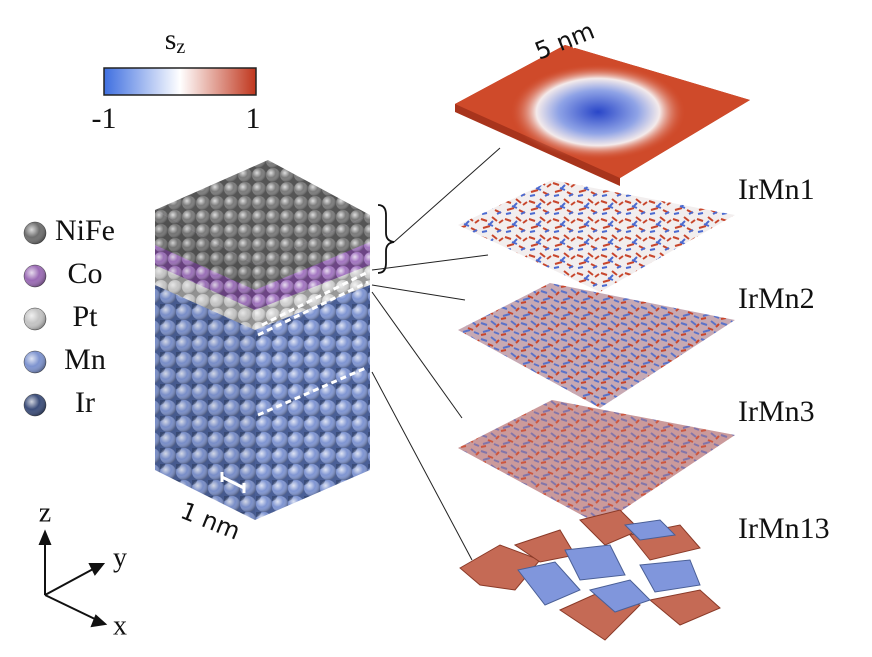 The width and height of the screenshot is (872, 657). Describe the element at coordinates (784, 528) in the screenshot. I see `layer-label: IrMn13` at that location.